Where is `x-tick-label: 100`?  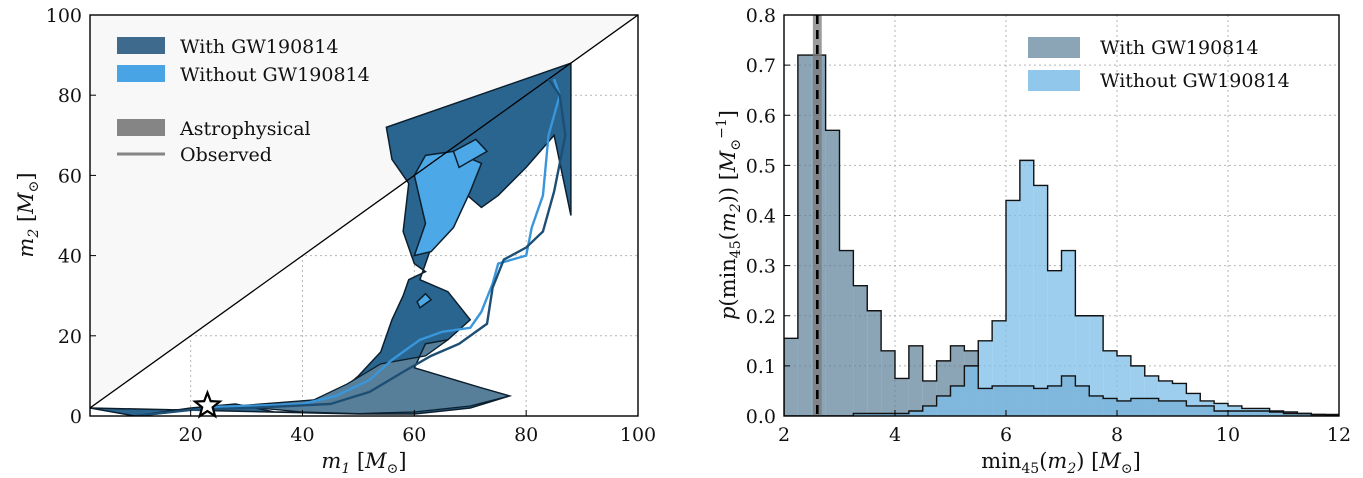 x-tick-label: 100 is located at coordinates (638, 435).